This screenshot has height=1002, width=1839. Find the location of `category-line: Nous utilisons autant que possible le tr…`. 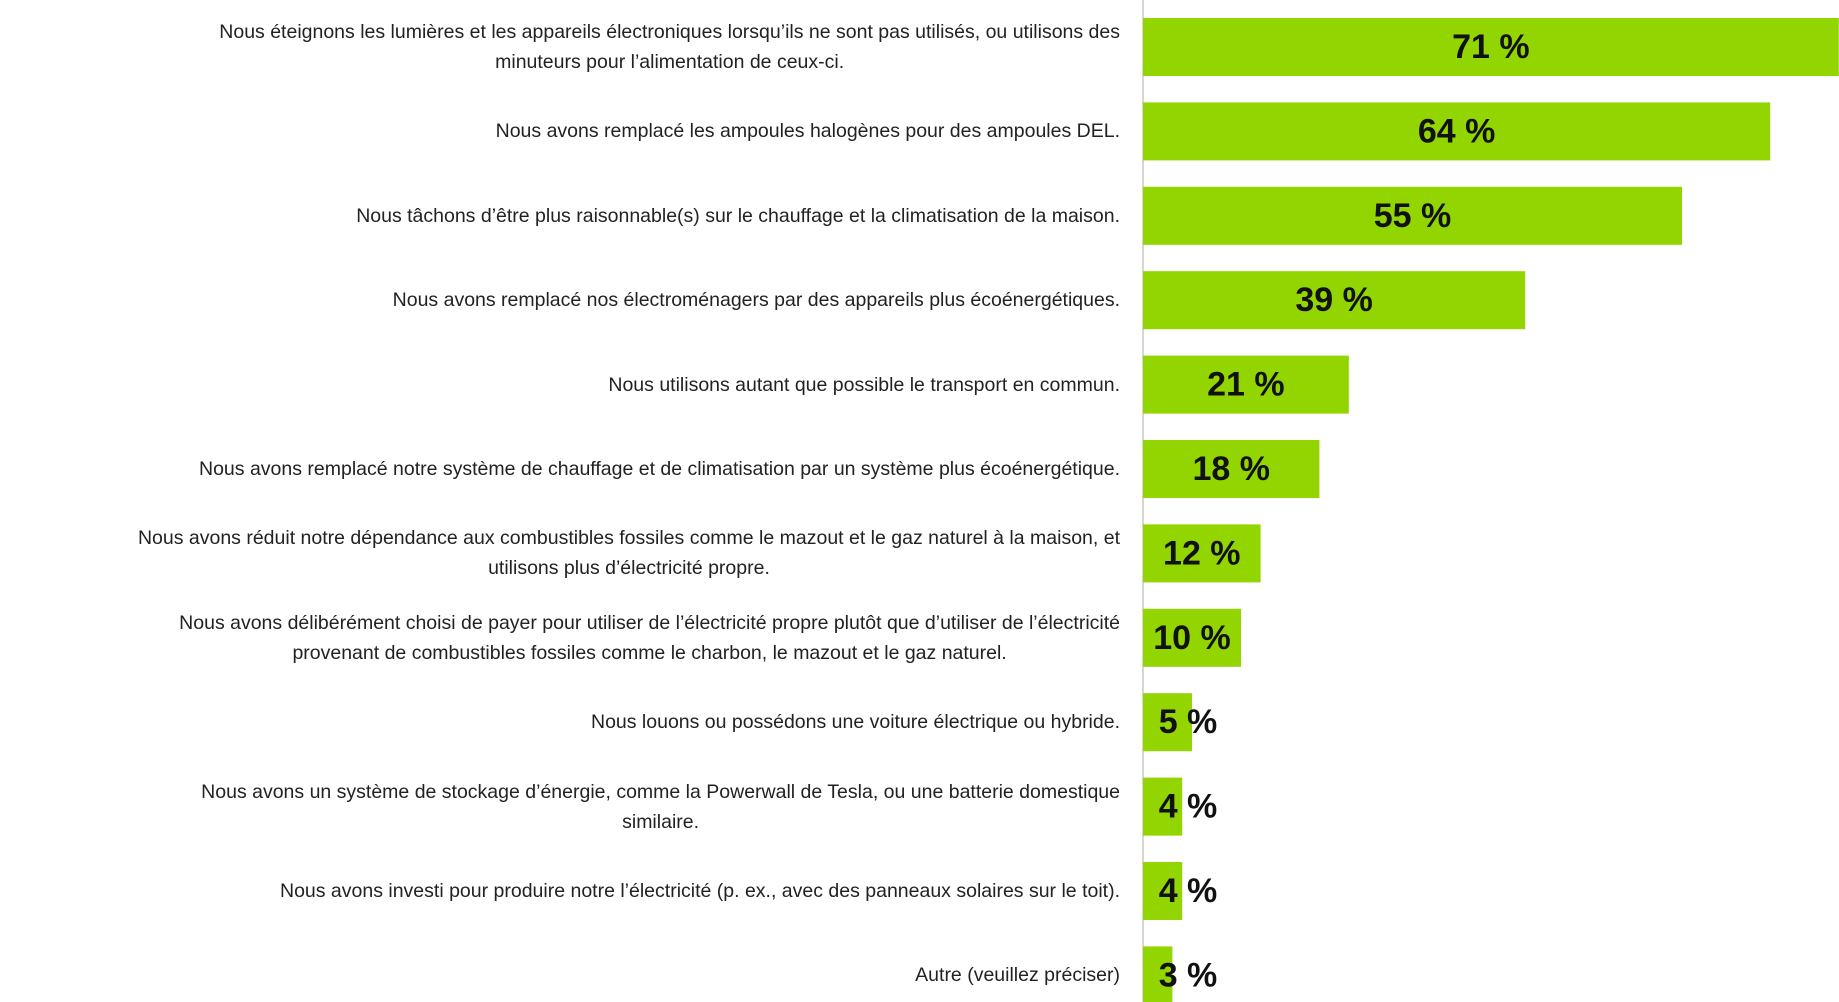

category-line: Nous utilisons autant que possible le tr… is located at coordinates (864, 384).